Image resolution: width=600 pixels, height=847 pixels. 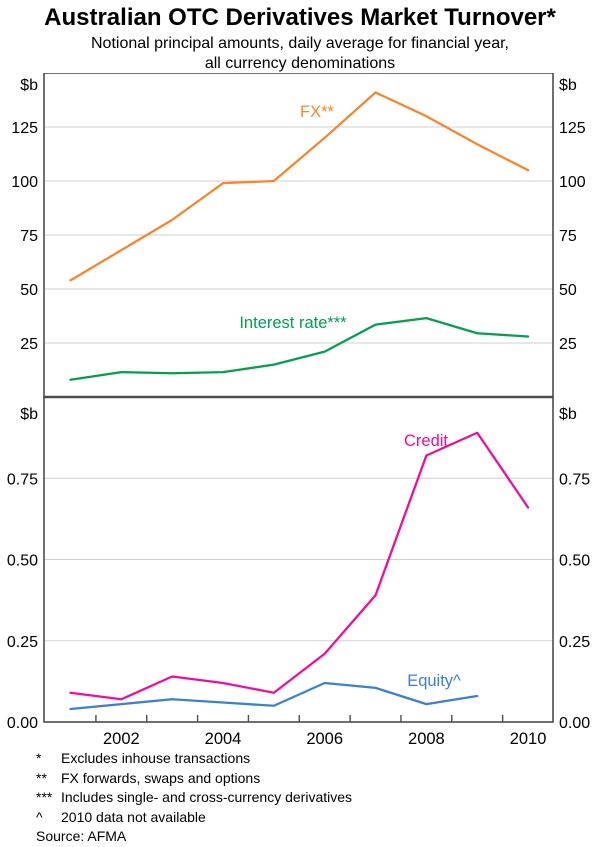 I want to click on y-axis-tick-label-left: 125, so click(x=24, y=128).